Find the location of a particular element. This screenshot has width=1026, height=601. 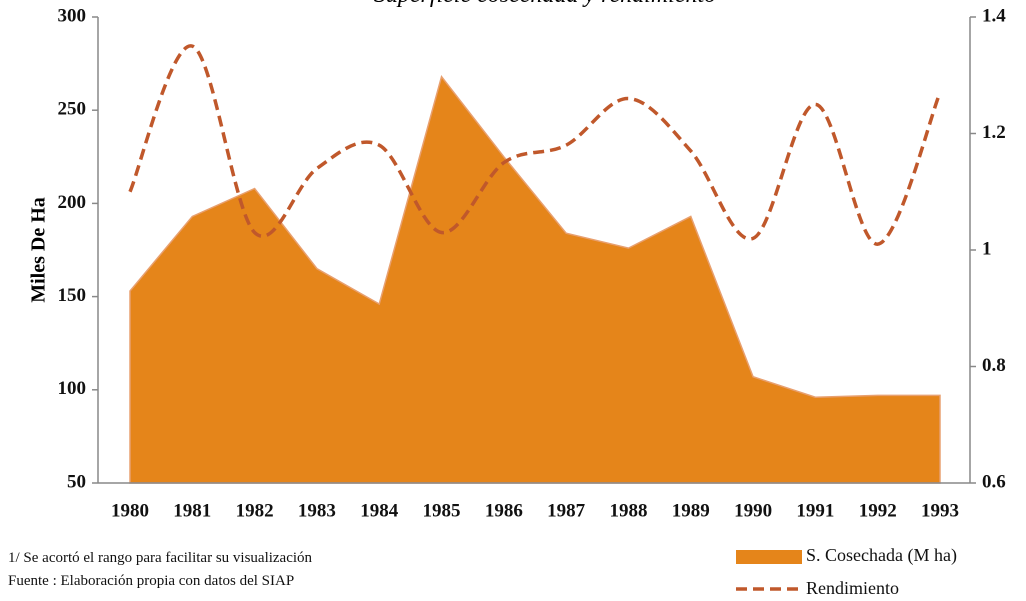

y-tick-label: 200 is located at coordinates (72, 202).